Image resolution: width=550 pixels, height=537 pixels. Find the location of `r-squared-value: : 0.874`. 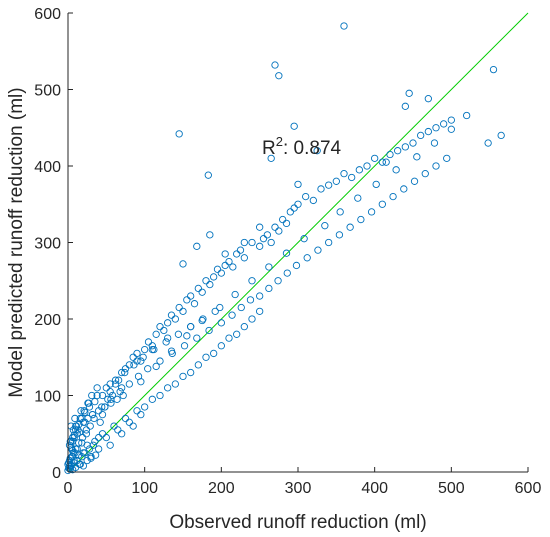

r-squared-value: : 0.874 is located at coordinates (312, 148).